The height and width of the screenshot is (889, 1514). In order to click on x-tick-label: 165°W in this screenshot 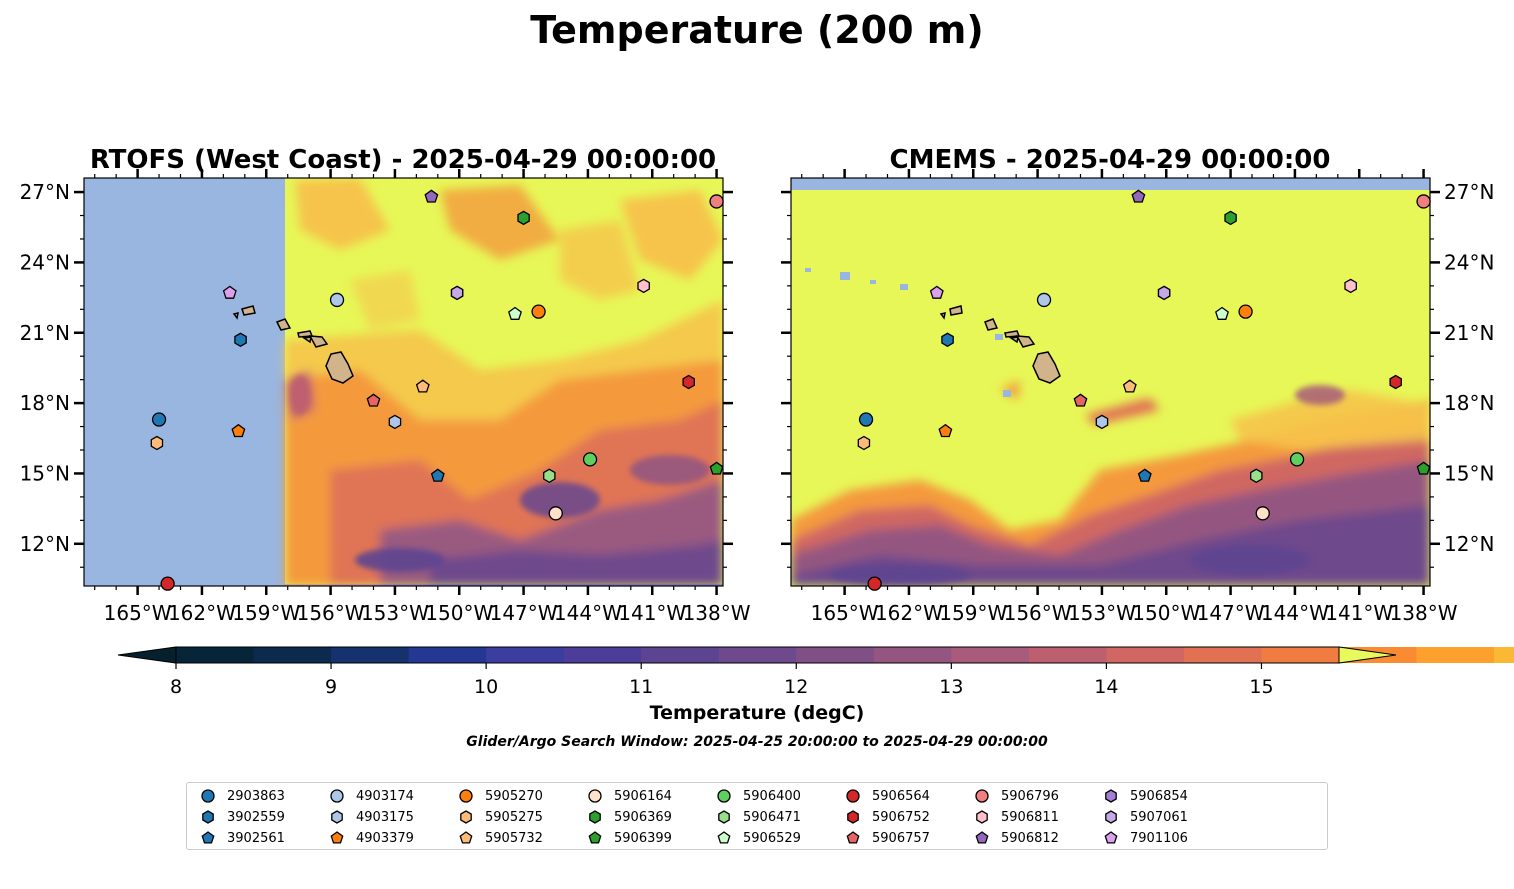, I will do `click(138, 613)`.